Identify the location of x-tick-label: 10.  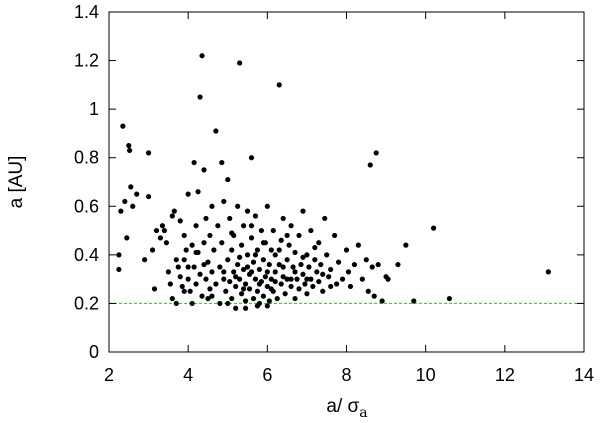
(426, 375).